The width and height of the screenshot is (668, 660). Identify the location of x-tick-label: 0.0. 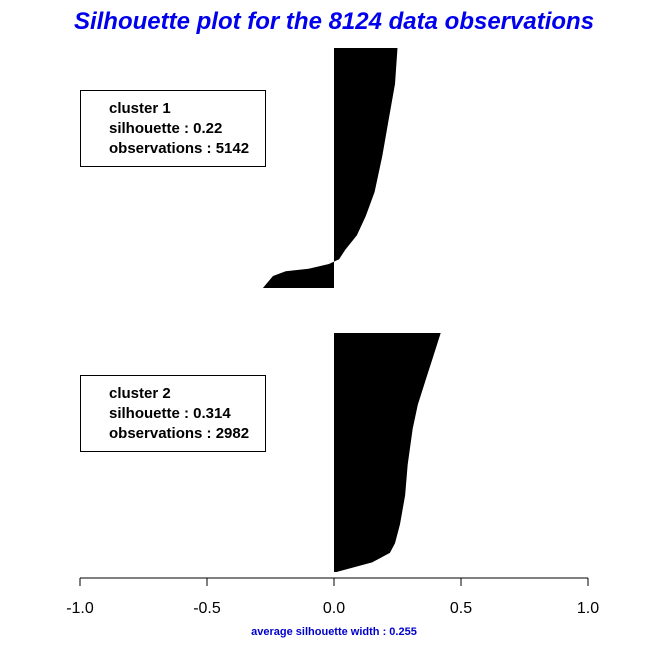
(334, 608).